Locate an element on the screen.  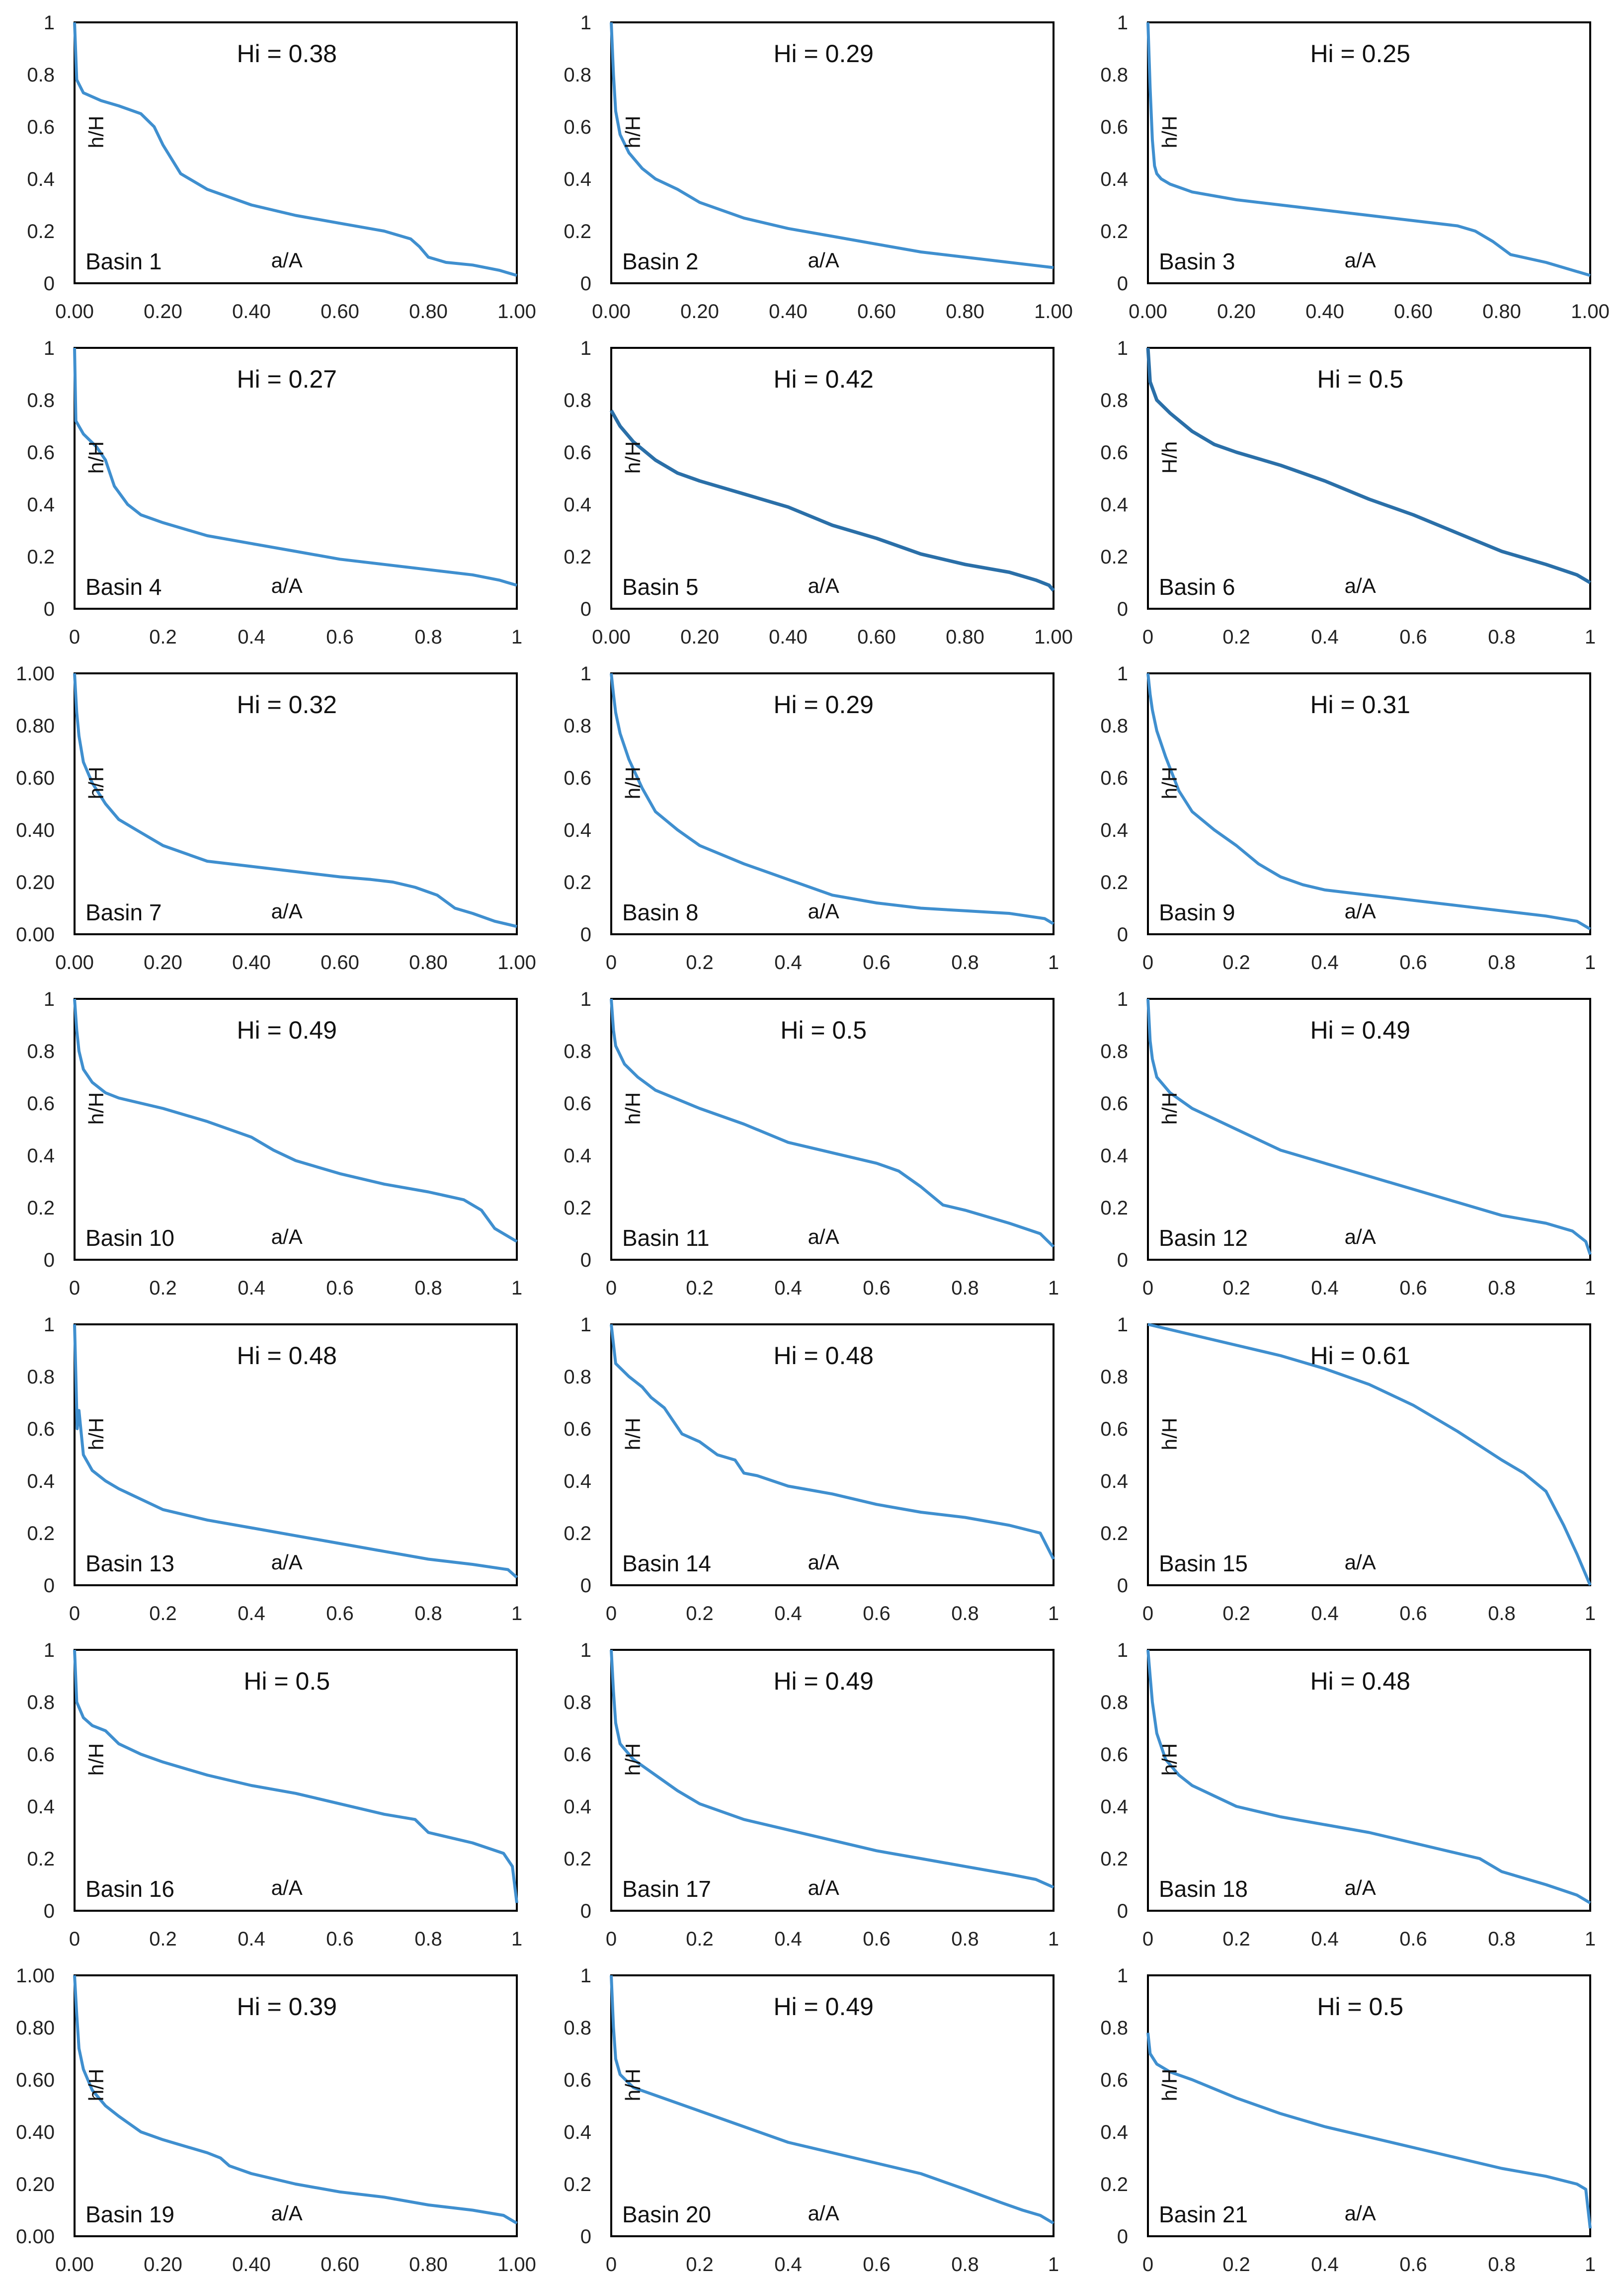
basin-name-label: Basin 20 is located at coordinates (666, 2214).